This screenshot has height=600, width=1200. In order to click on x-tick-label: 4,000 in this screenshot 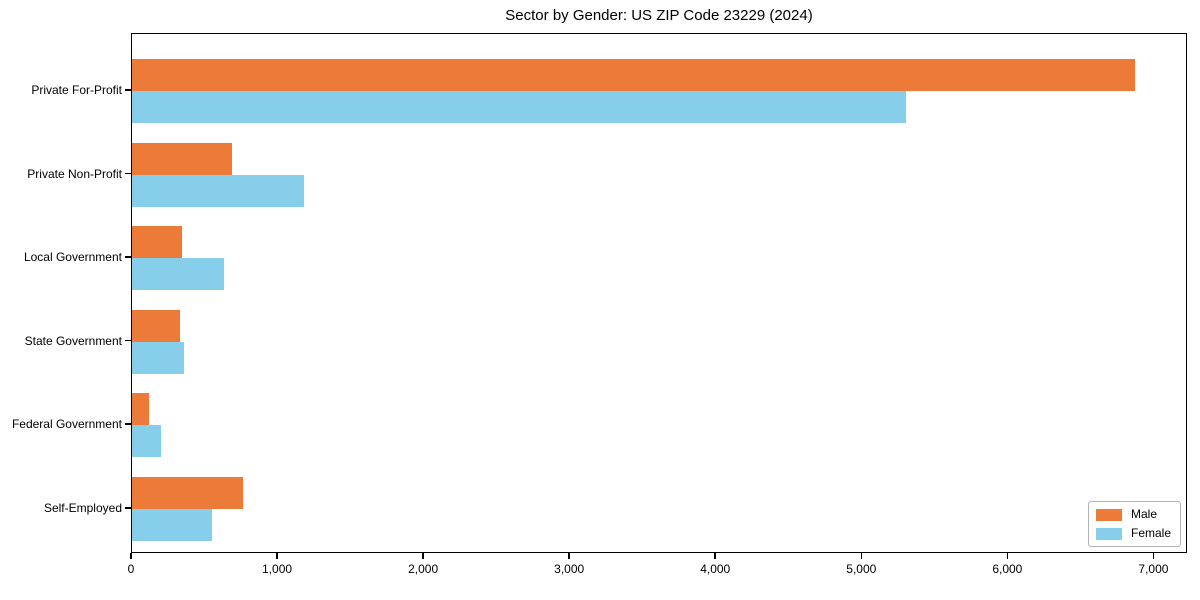, I will do `click(715, 569)`.